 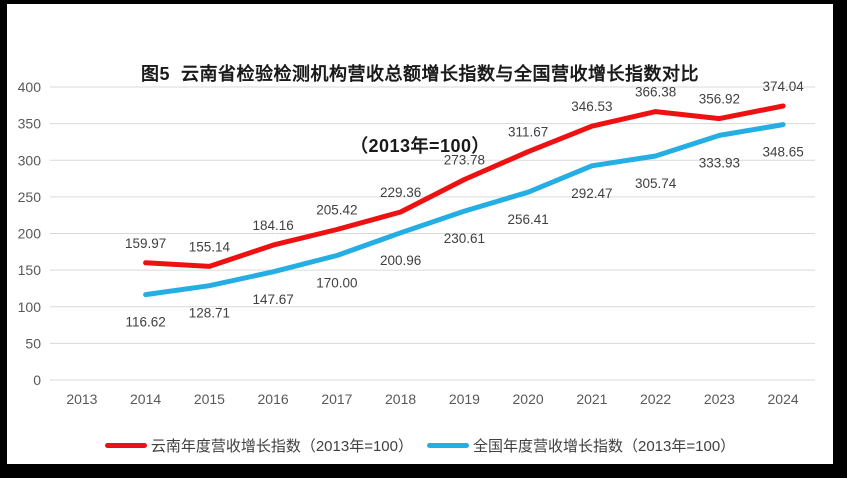 What do you see at coordinates (719, 399) in the screenshot?
I see `x-axis-tick-label: 2023` at bounding box center [719, 399].